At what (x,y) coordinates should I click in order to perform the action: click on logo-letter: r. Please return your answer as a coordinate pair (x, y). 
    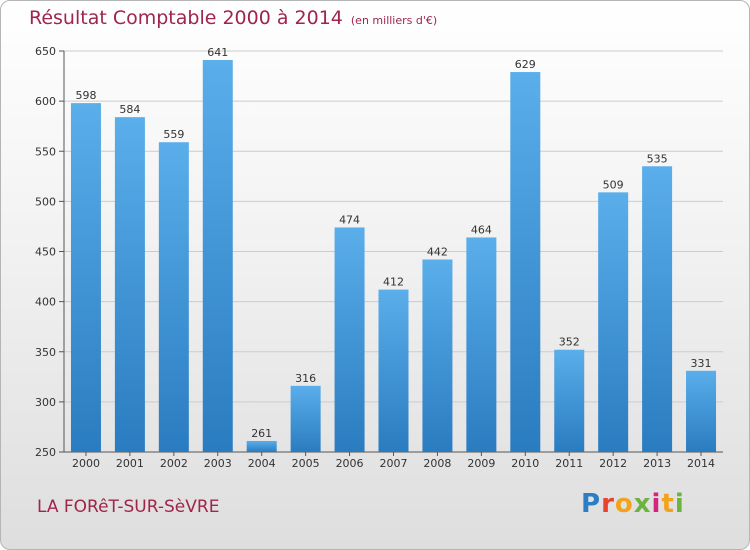
    Looking at the image, I should click on (608, 504).